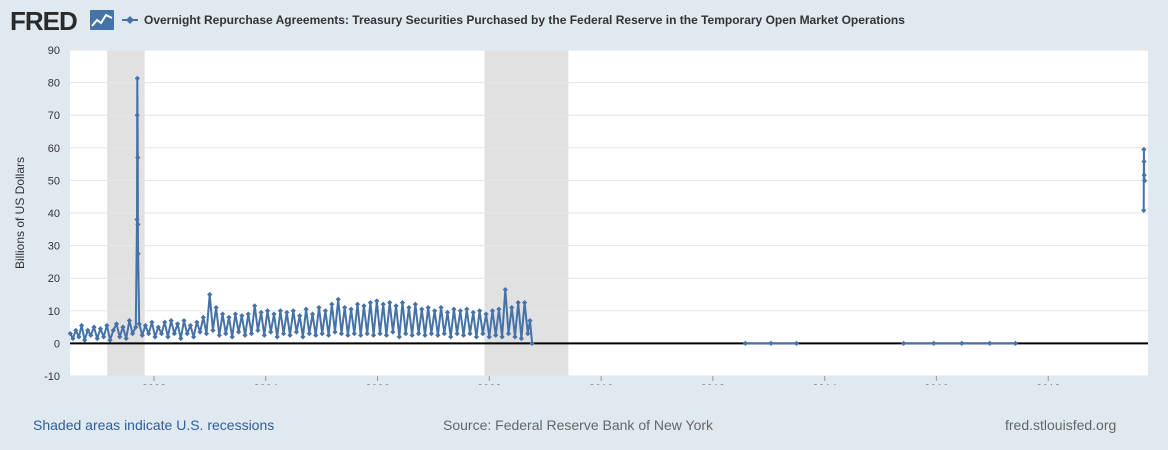  I want to click on x-tick-label: 2004, so click(265, 384).